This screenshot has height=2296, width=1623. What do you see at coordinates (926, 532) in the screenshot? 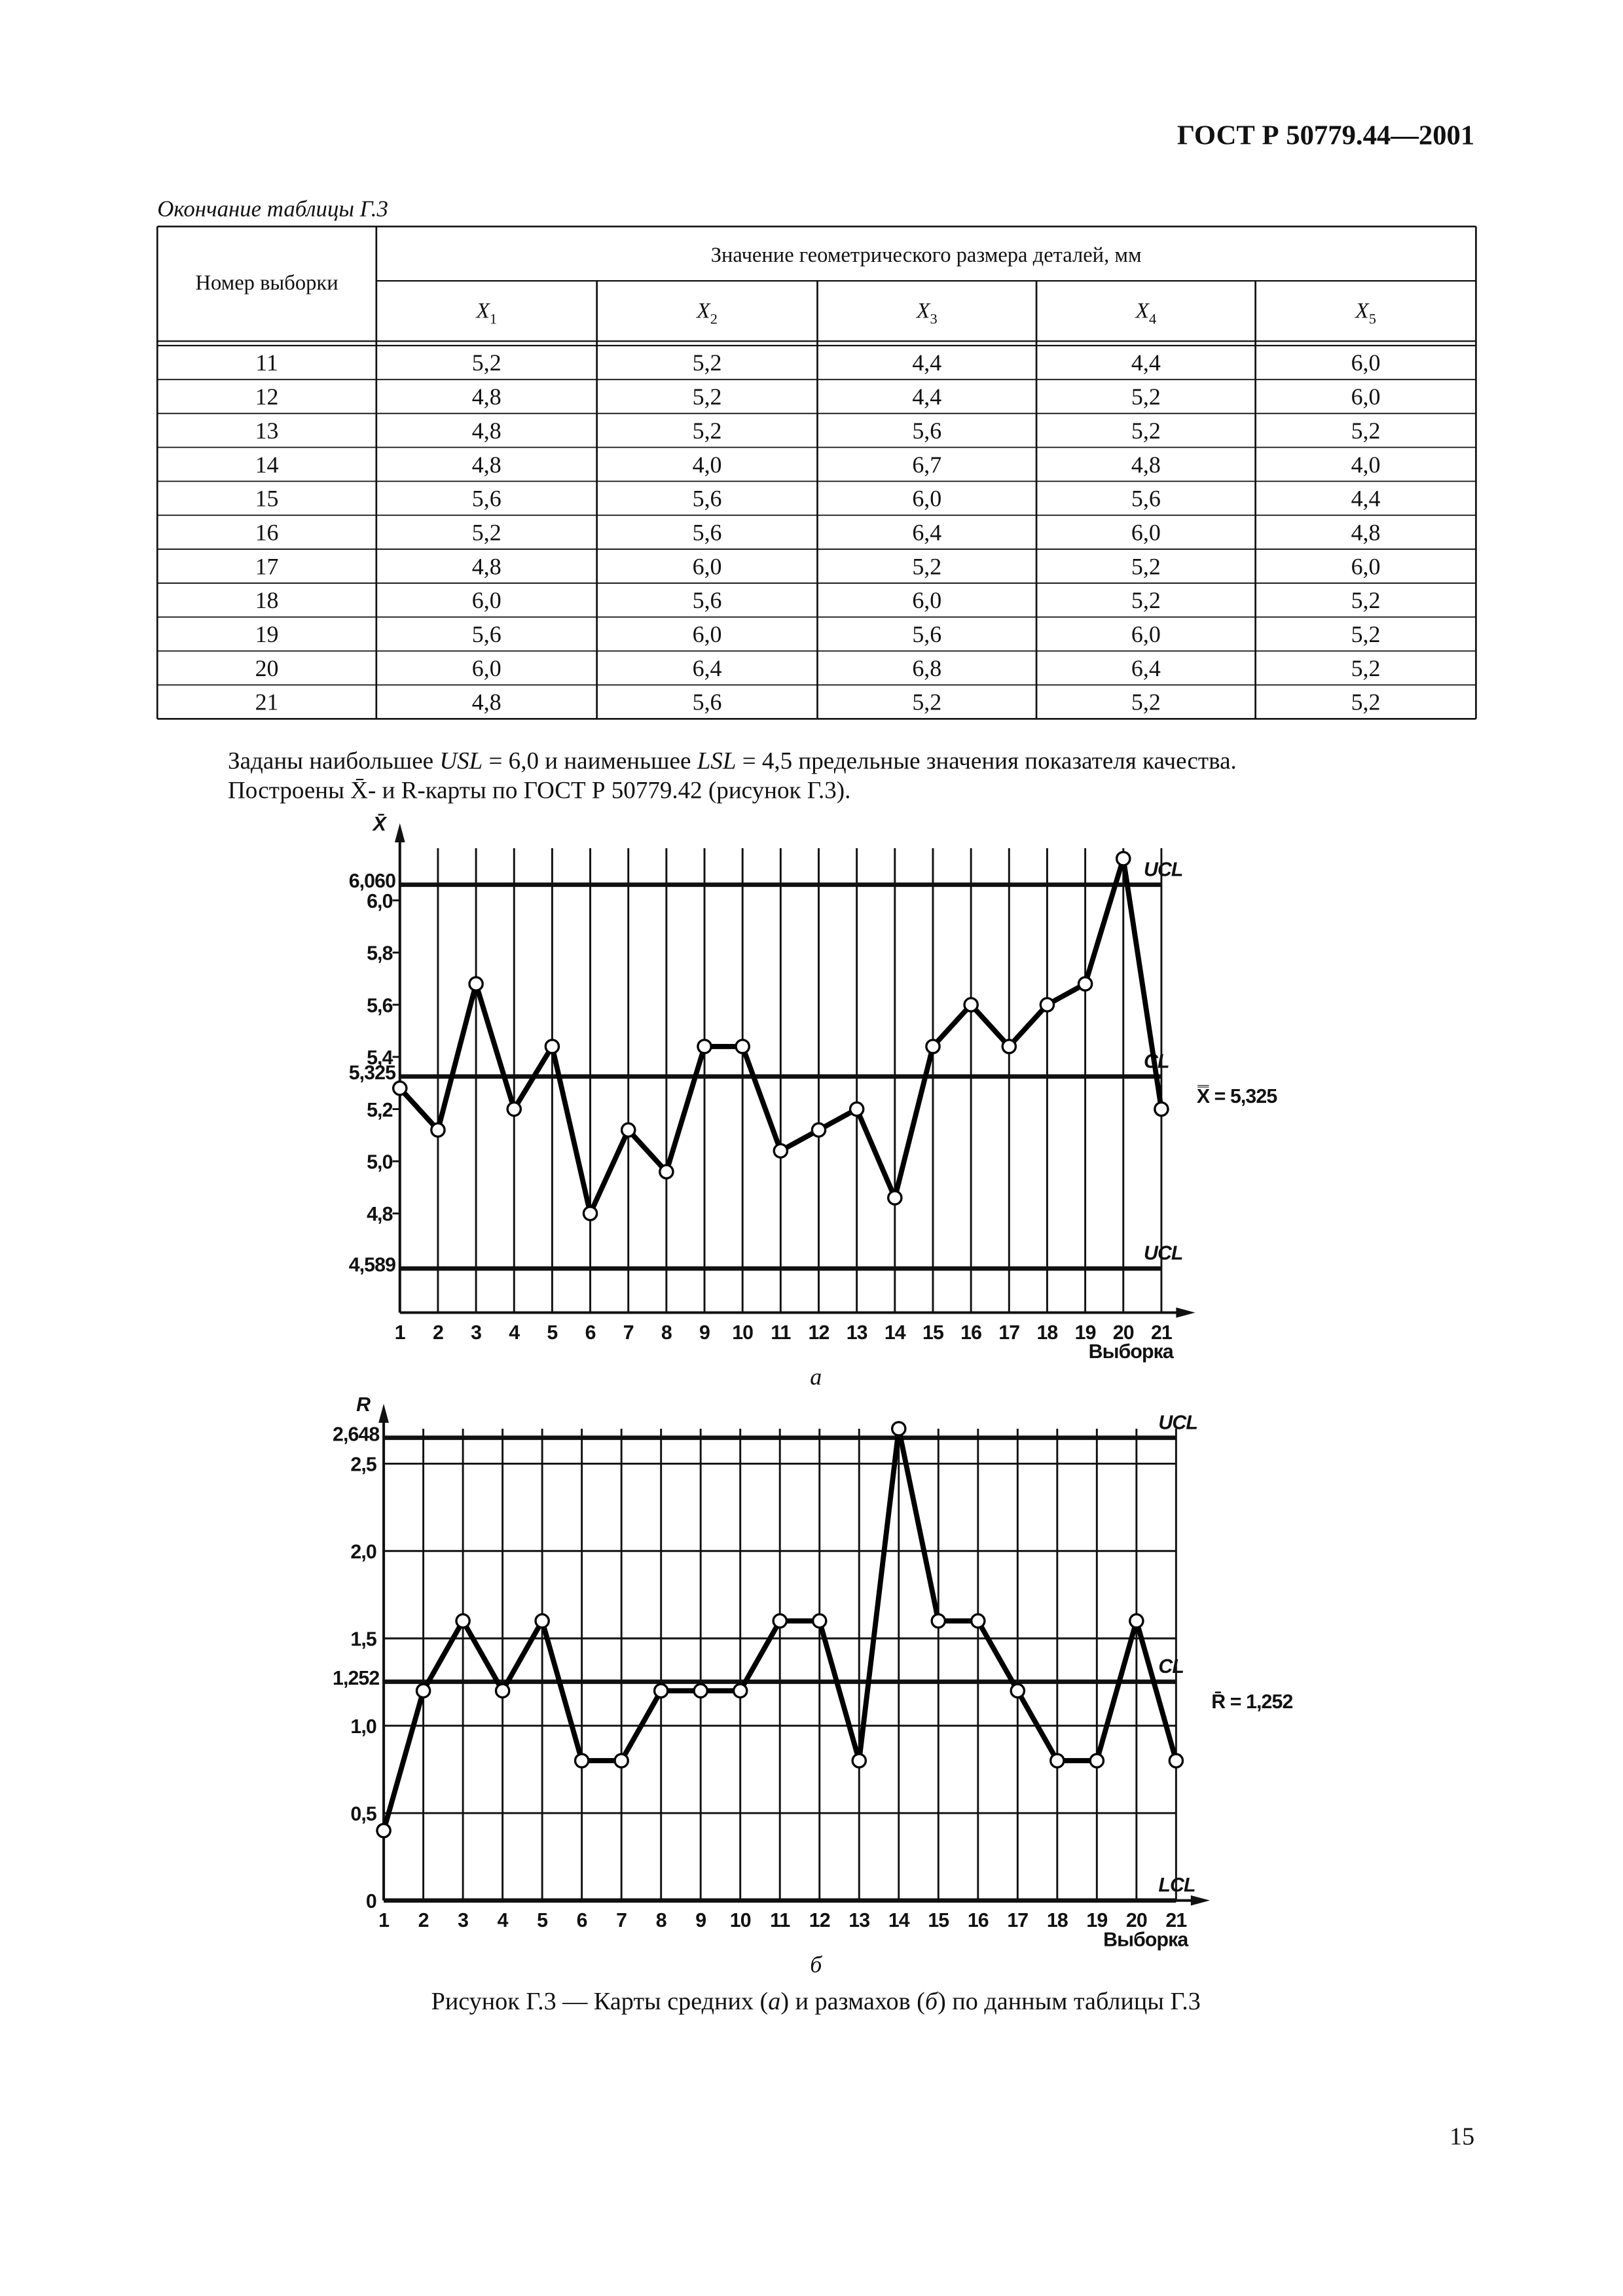
I see `table-cell: 6,4` at bounding box center [926, 532].